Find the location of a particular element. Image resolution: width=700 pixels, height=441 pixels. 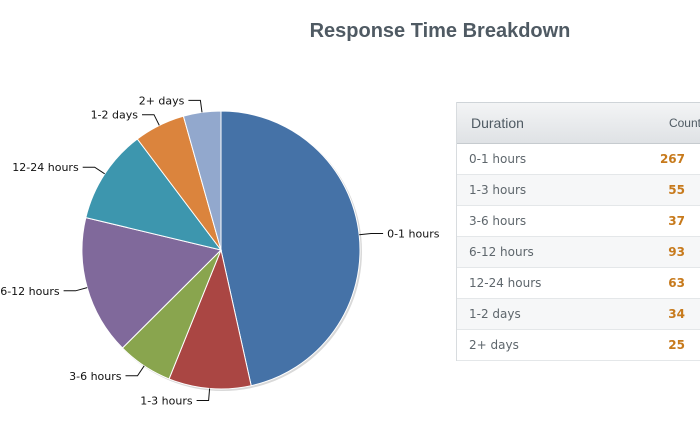

pie-slice-6-12-hours is located at coordinates (151, 282).